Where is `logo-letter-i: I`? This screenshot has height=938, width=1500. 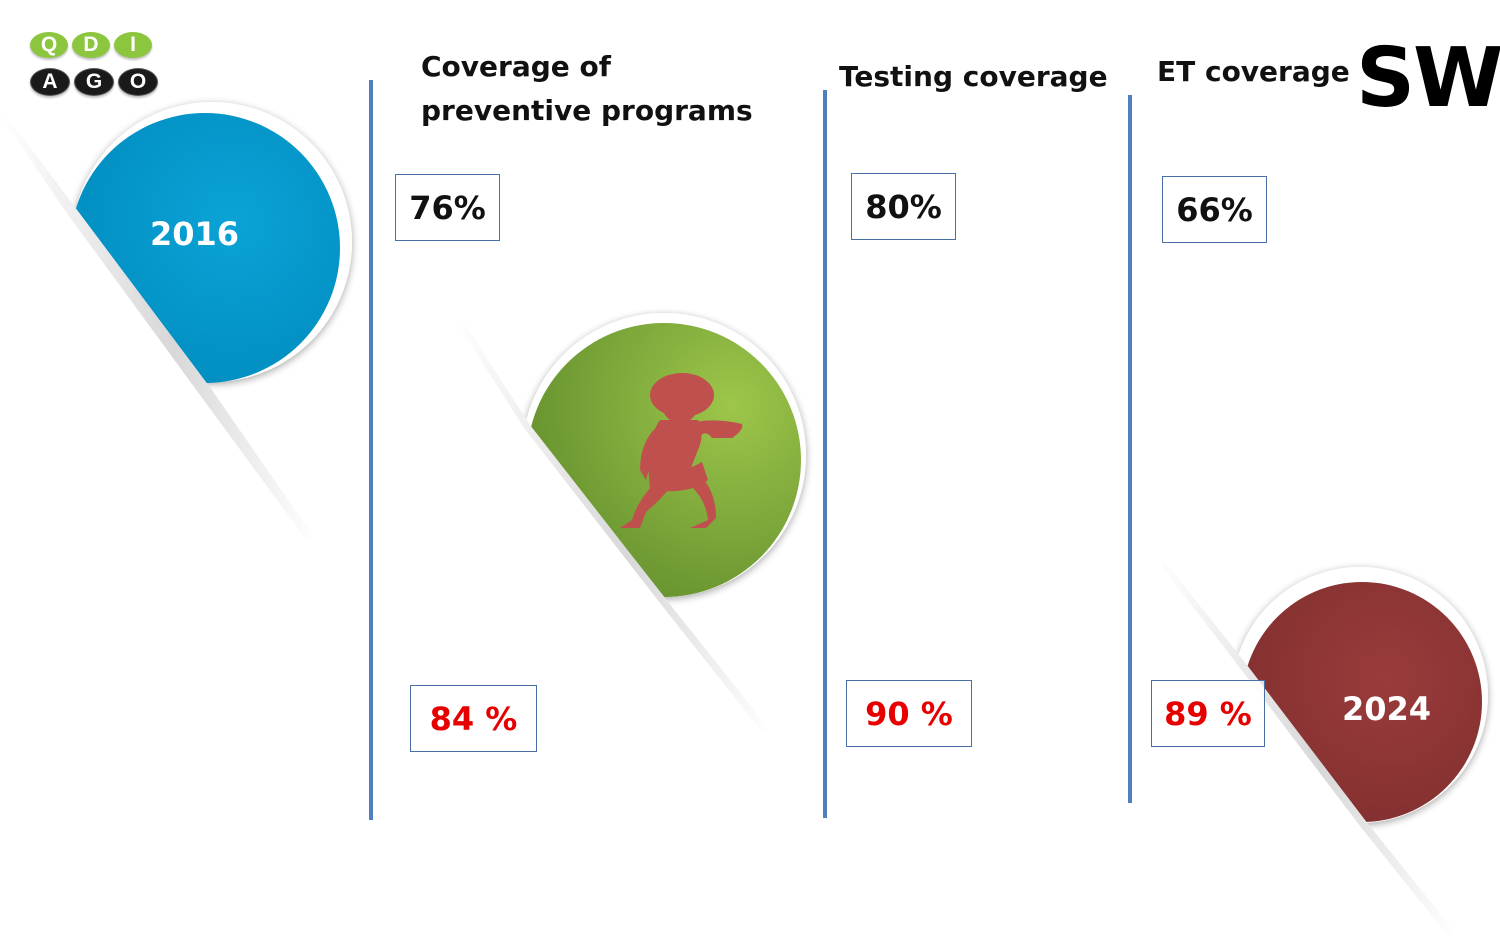 logo-letter-i: I is located at coordinates (133, 45).